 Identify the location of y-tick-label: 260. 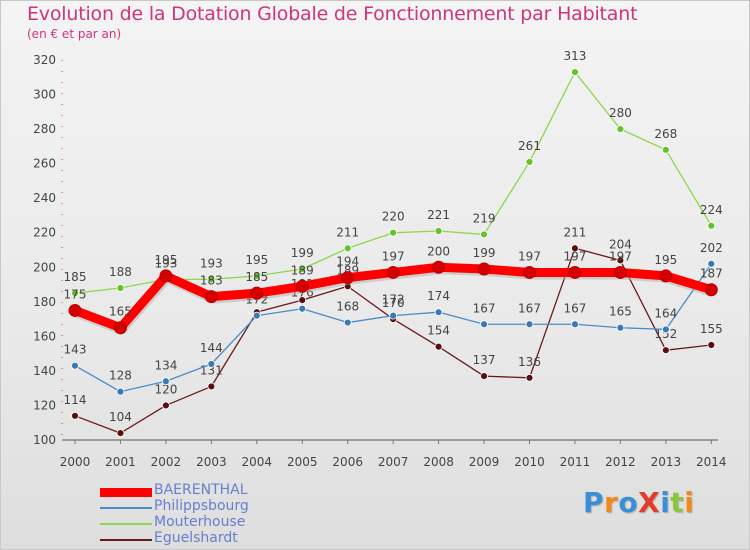
(44, 164).